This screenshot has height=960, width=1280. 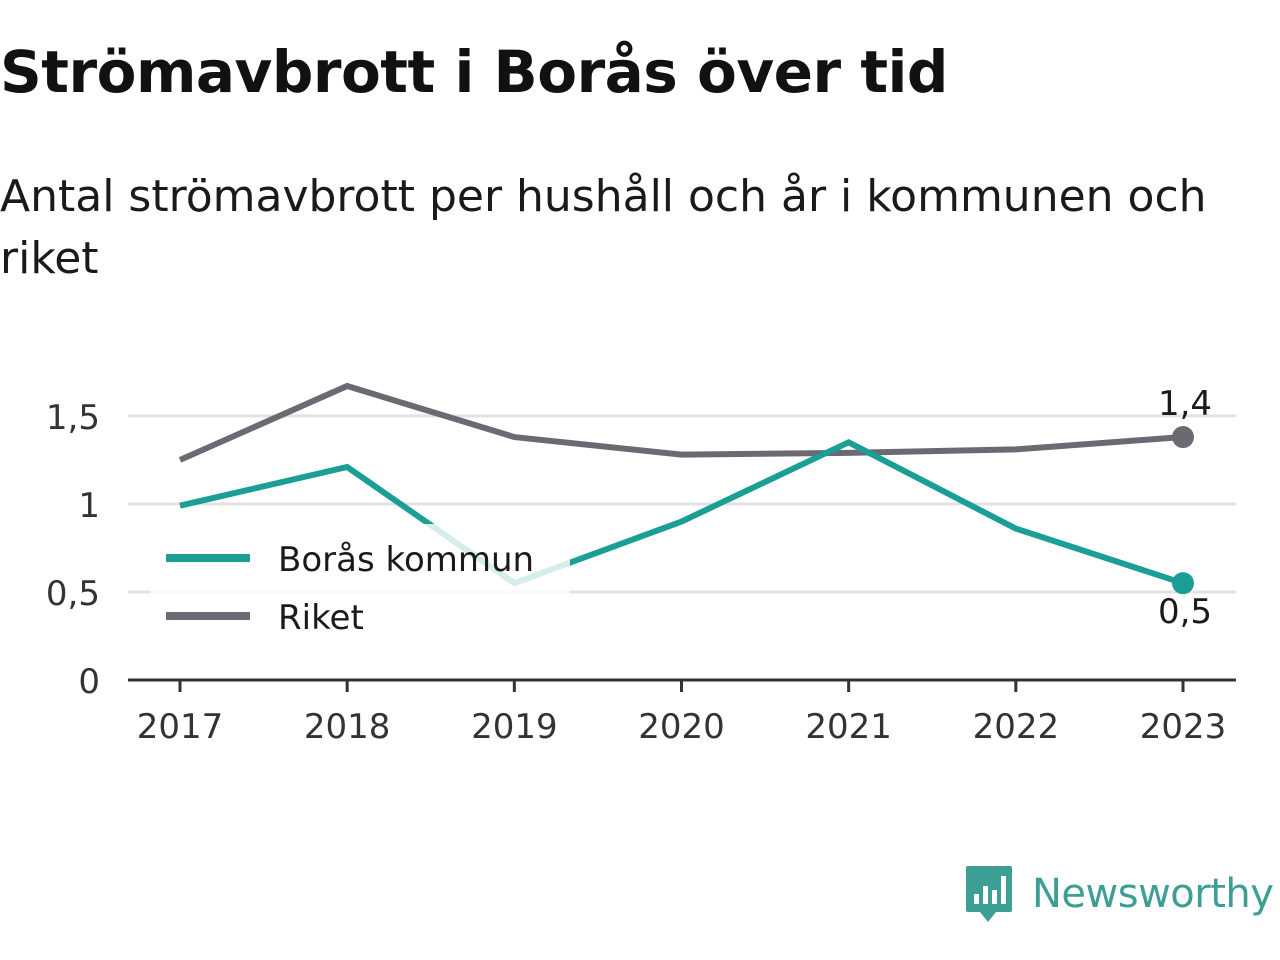 I want to click on legend-background, so click(x=360, y=583).